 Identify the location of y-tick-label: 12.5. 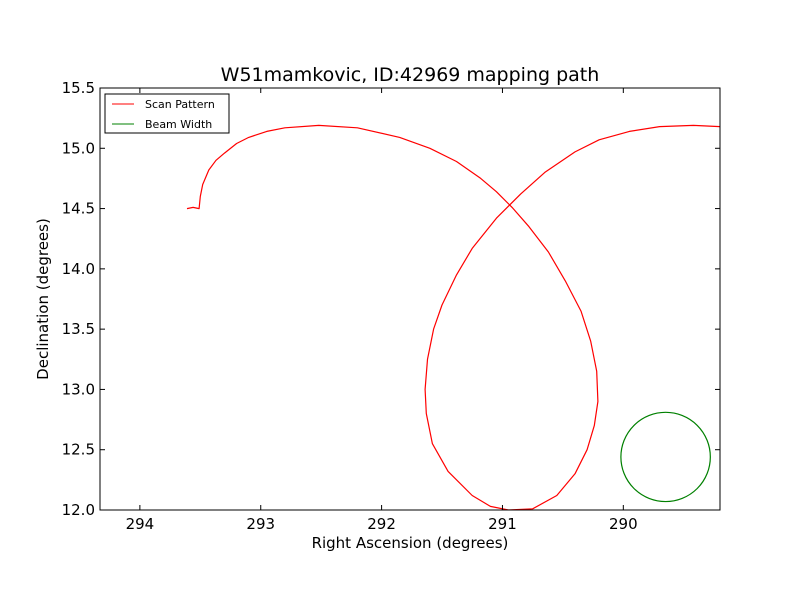
(78, 450).